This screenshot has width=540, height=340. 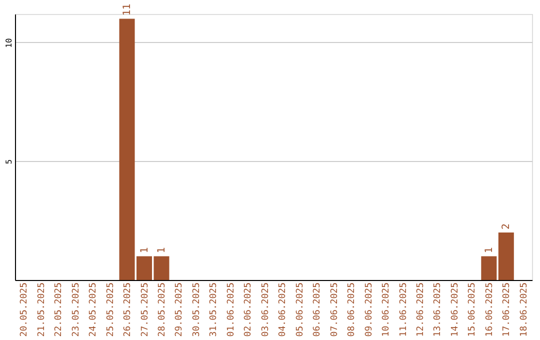 What do you see at coordinates (403, 309) in the screenshot?
I see `x-tick-label: 11.06.2025` at bounding box center [403, 309].